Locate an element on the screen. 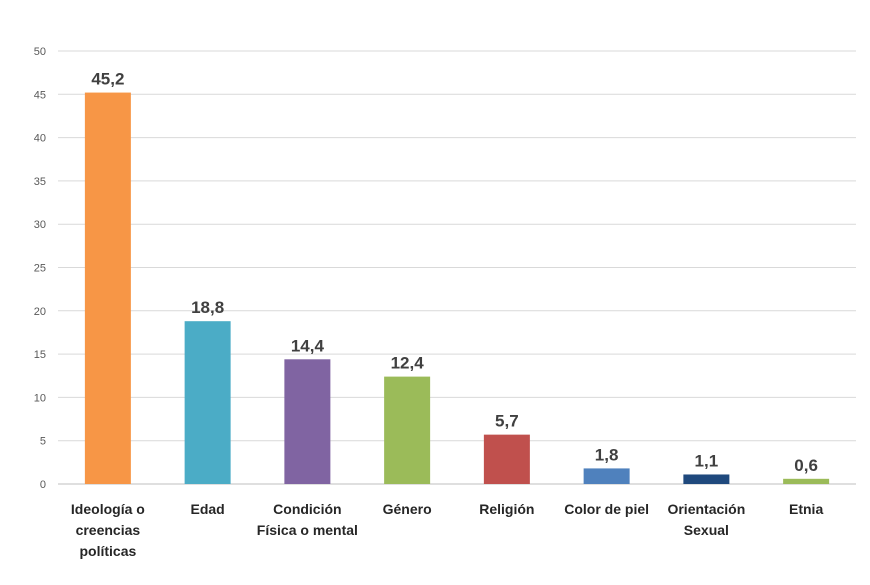  data-label: 0,6 is located at coordinates (806, 465).